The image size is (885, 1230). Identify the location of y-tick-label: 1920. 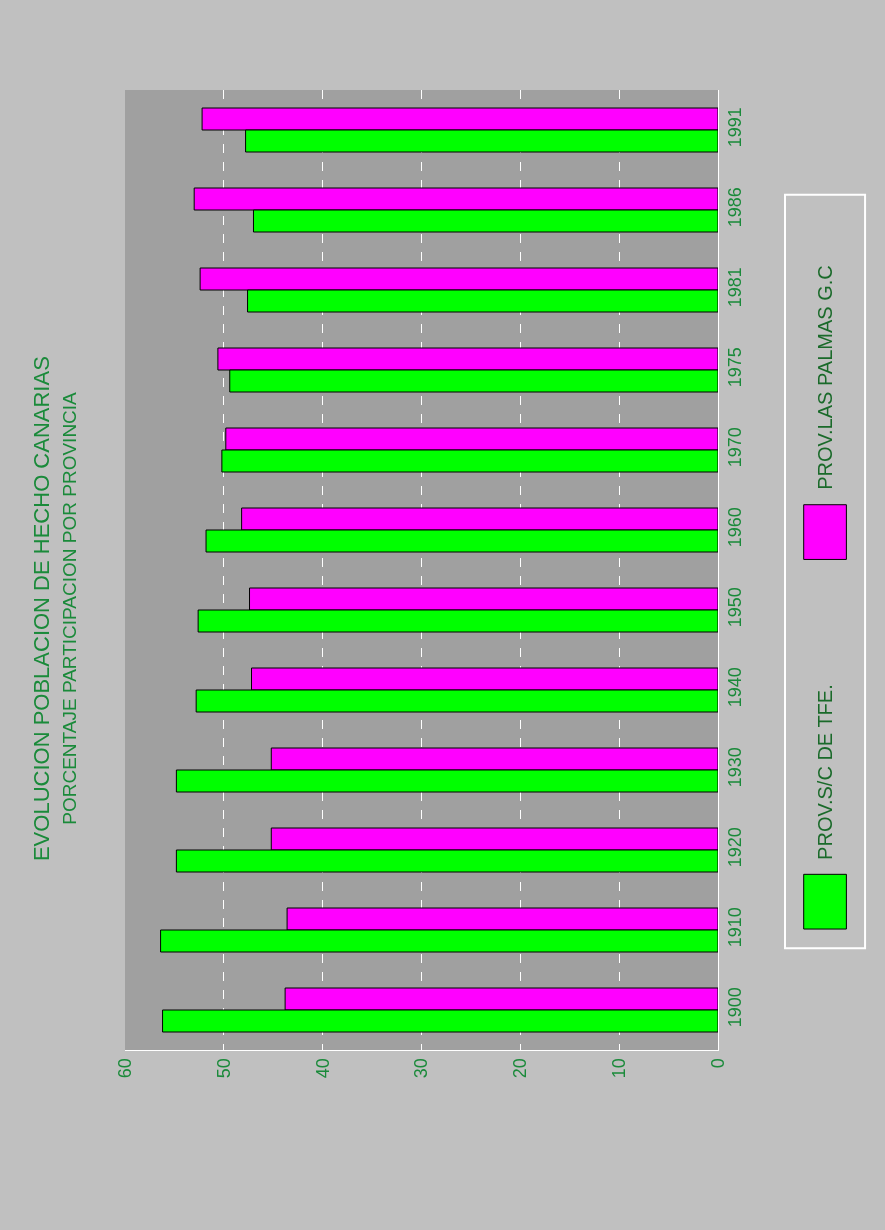
(734, 847).